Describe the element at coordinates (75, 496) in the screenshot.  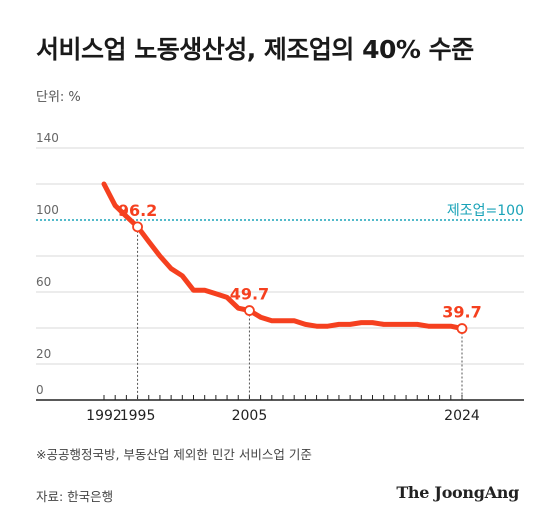
I see `source-label: 자료: 한국은행` at that location.